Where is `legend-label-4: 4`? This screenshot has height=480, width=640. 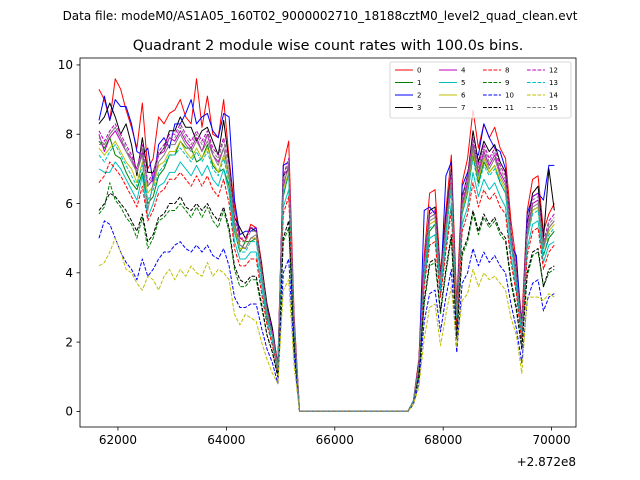
legend-label-4: 4 is located at coordinates (463, 71).